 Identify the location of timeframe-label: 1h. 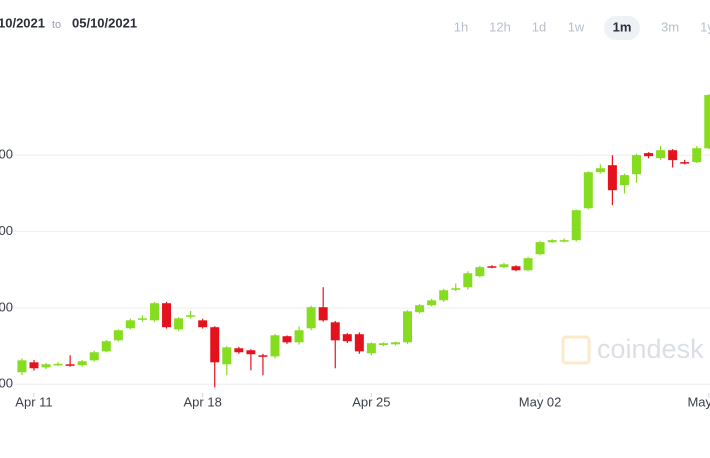
(461, 26).